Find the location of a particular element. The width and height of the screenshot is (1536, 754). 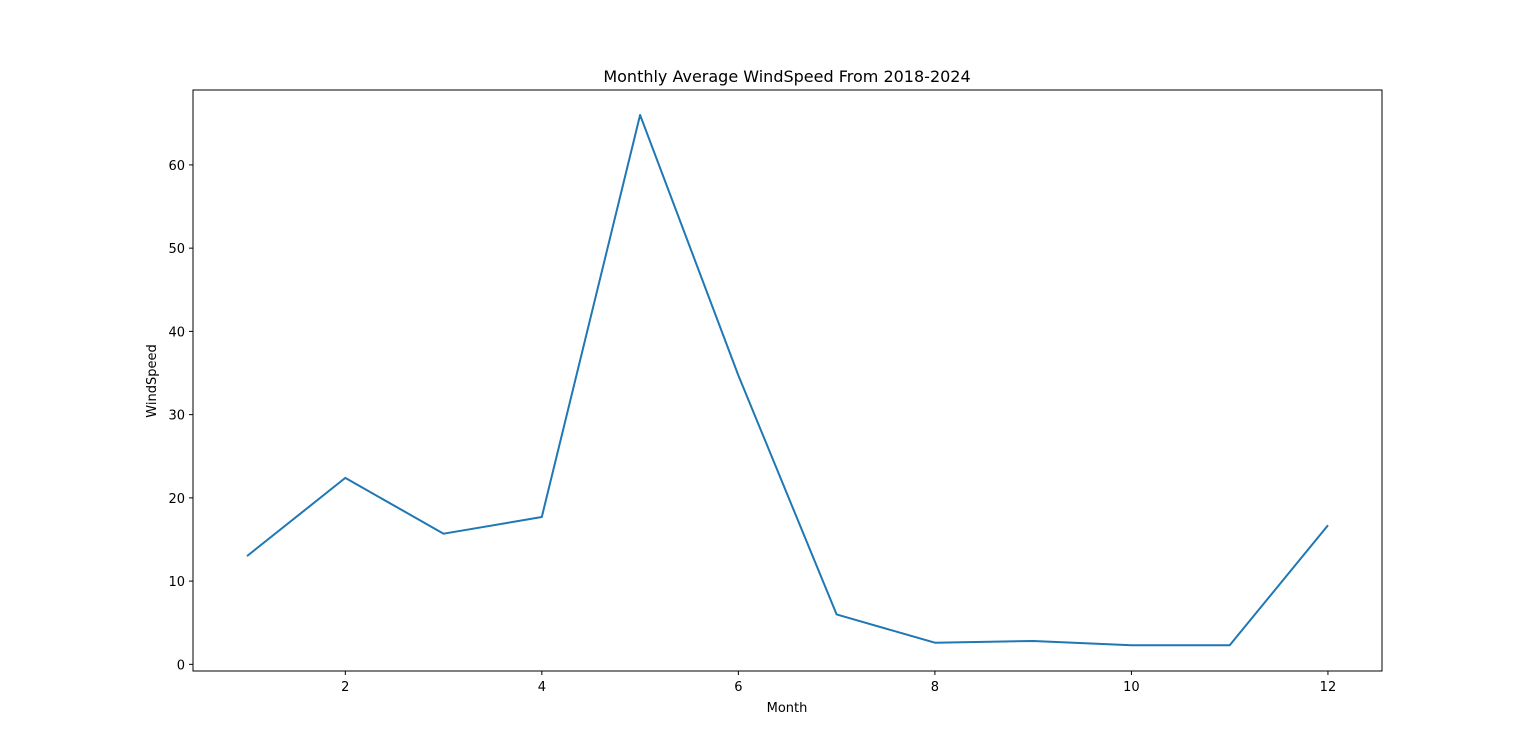

x-axis: 2 4 6 8 10 12 is located at coordinates (838, 683).